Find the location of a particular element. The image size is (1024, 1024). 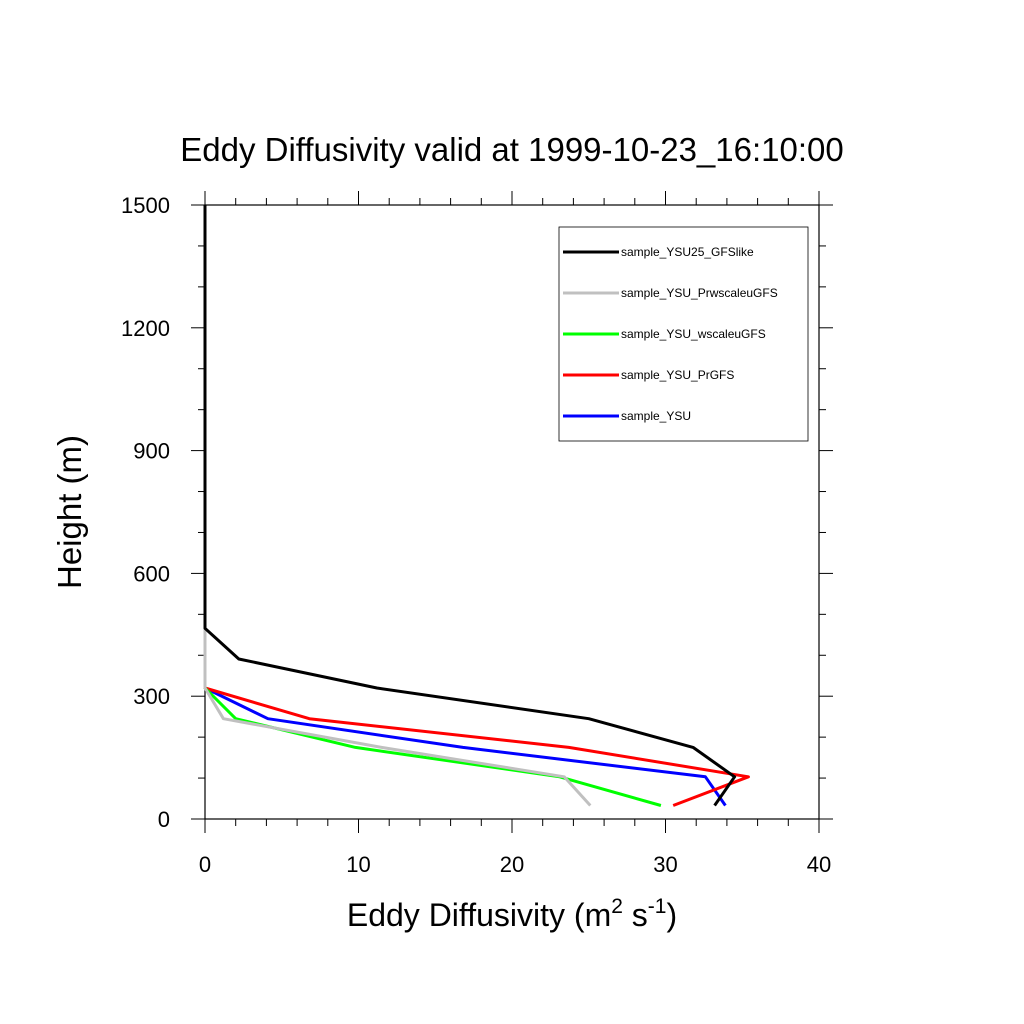

x-axis-label-sup-2: -1 is located at coordinates (657, 906).